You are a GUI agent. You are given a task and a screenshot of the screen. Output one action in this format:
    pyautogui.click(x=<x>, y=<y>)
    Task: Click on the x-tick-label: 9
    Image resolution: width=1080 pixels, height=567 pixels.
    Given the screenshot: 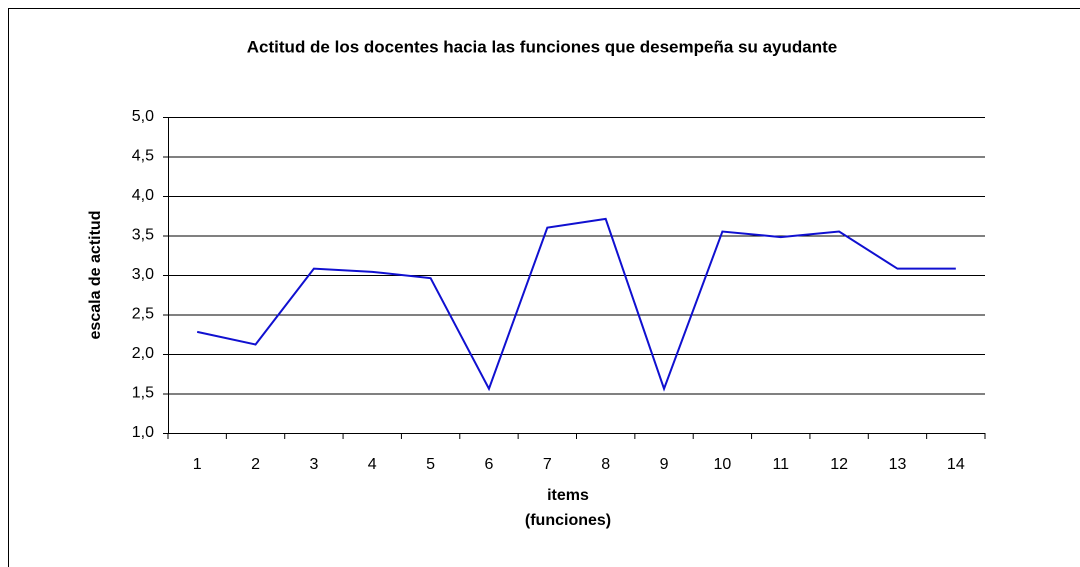 What is the action you would take?
    pyautogui.click(x=664, y=464)
    